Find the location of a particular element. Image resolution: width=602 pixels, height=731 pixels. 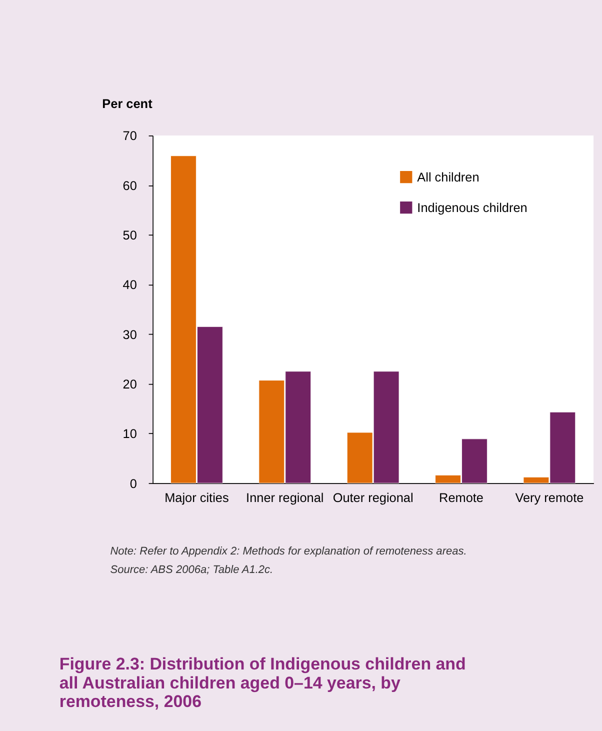

y-tick-label: 30 is located at coordinates (129, 334).